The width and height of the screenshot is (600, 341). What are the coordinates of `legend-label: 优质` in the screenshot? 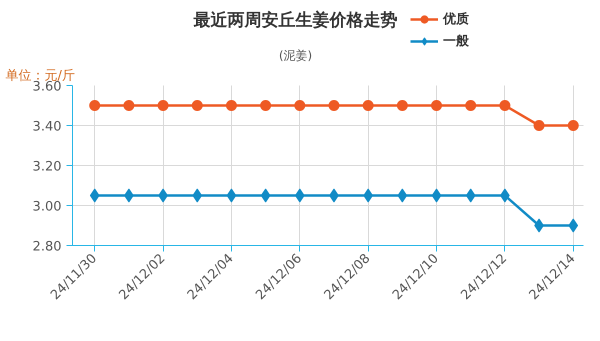 It's located at (456, 19).